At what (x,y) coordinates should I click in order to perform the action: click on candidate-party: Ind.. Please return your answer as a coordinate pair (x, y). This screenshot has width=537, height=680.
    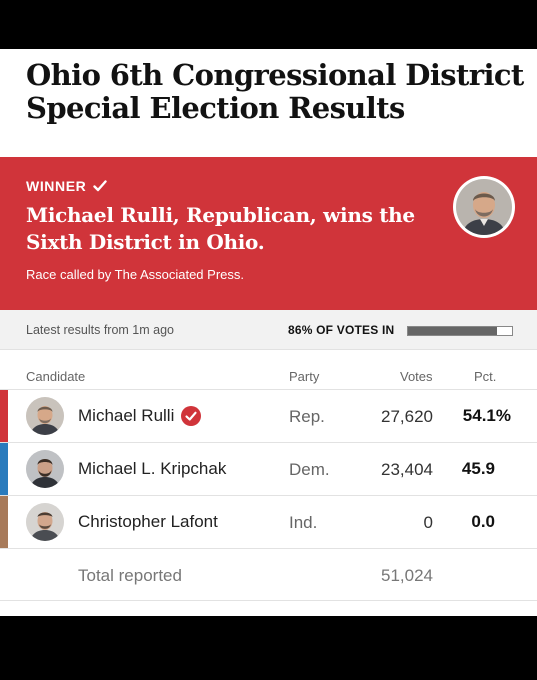
    Looking at the image, I should click on (303, 522).